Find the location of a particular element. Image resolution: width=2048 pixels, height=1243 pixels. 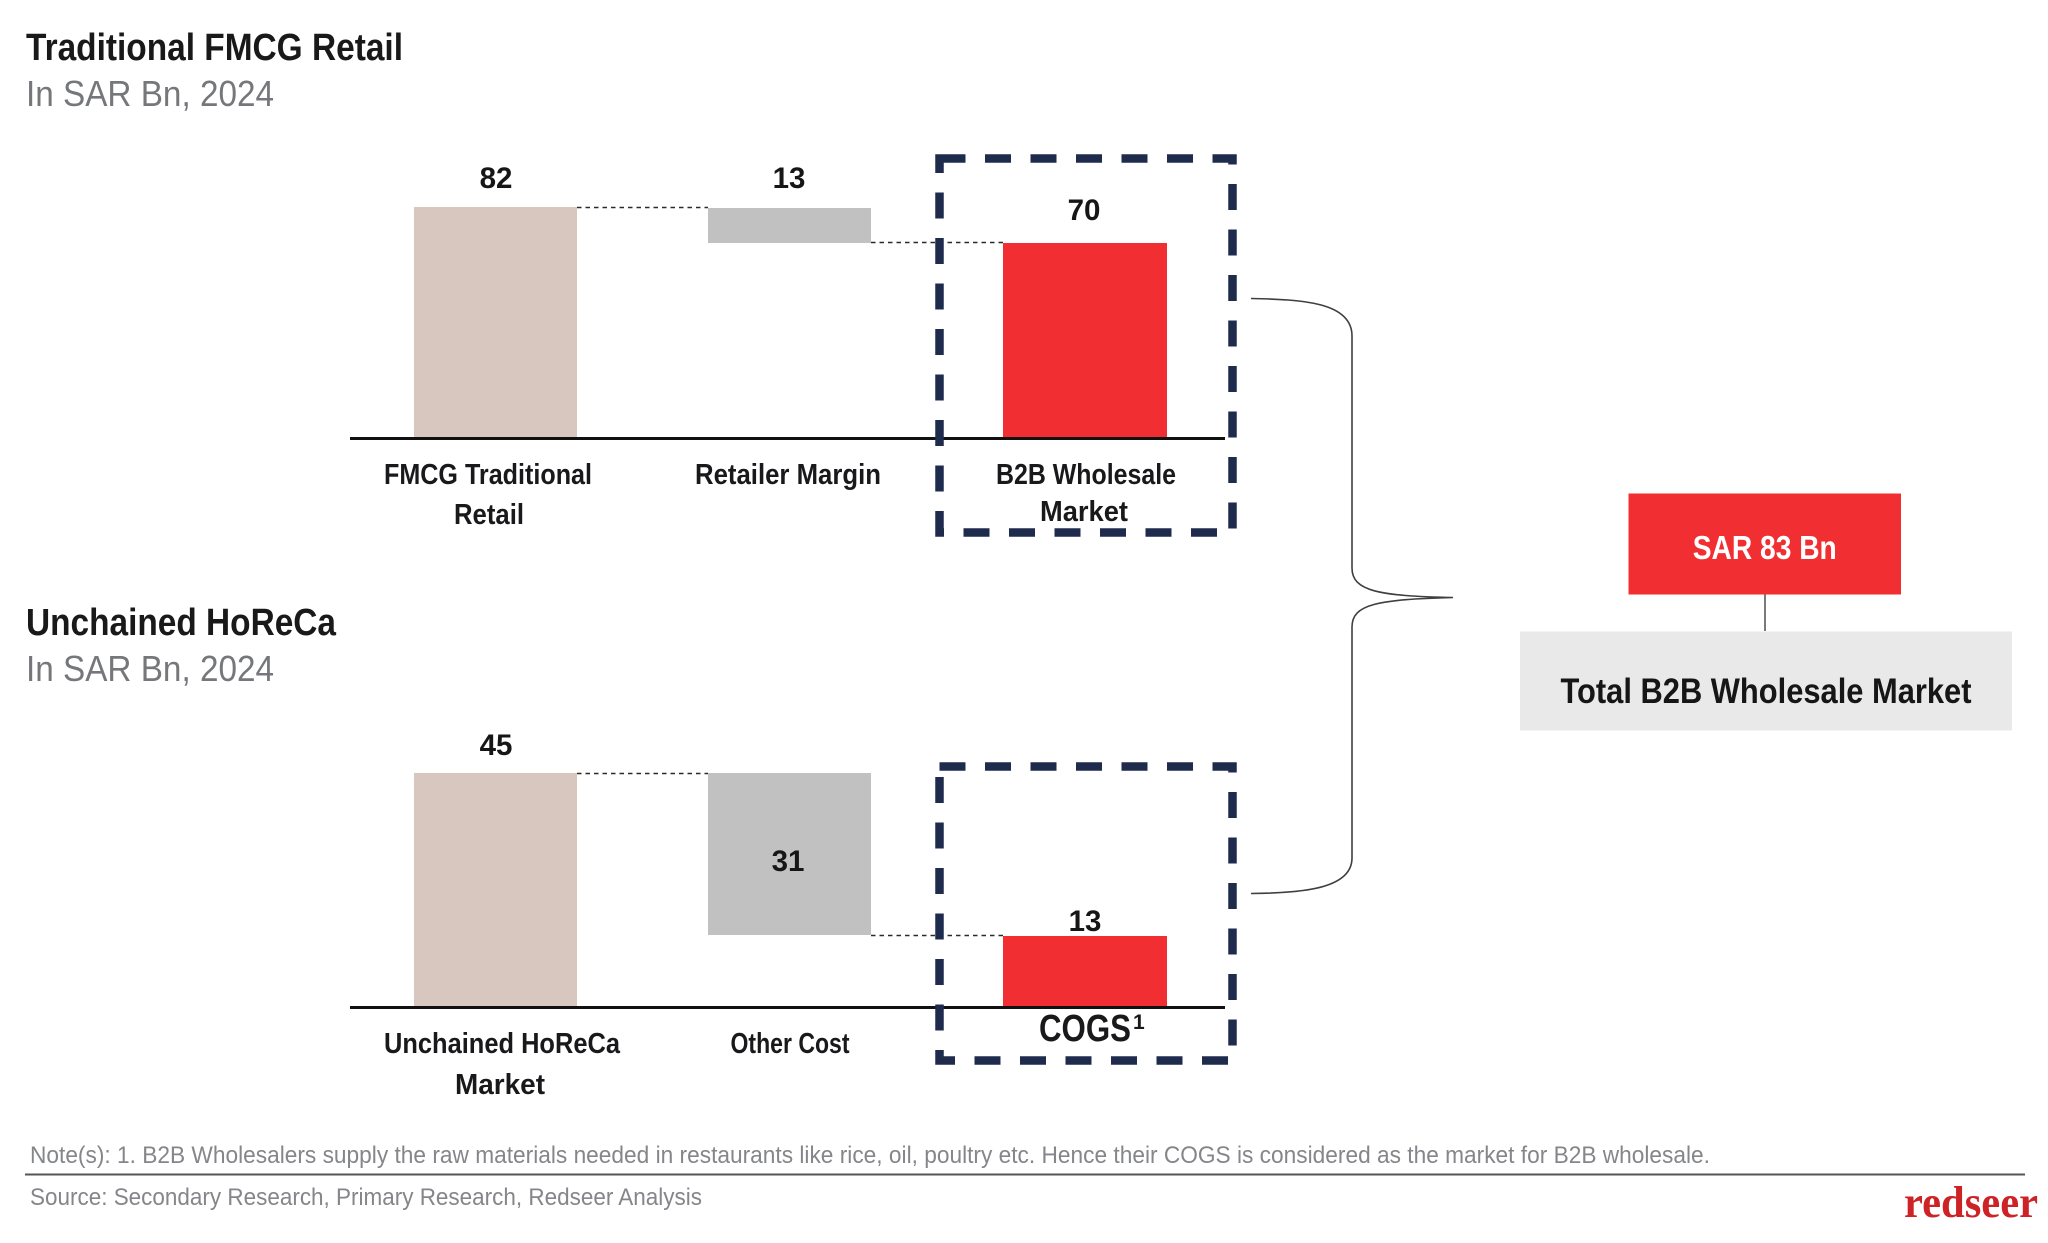

svg-text: Traditional FMCG Retail is located at coordinates (214, 48).